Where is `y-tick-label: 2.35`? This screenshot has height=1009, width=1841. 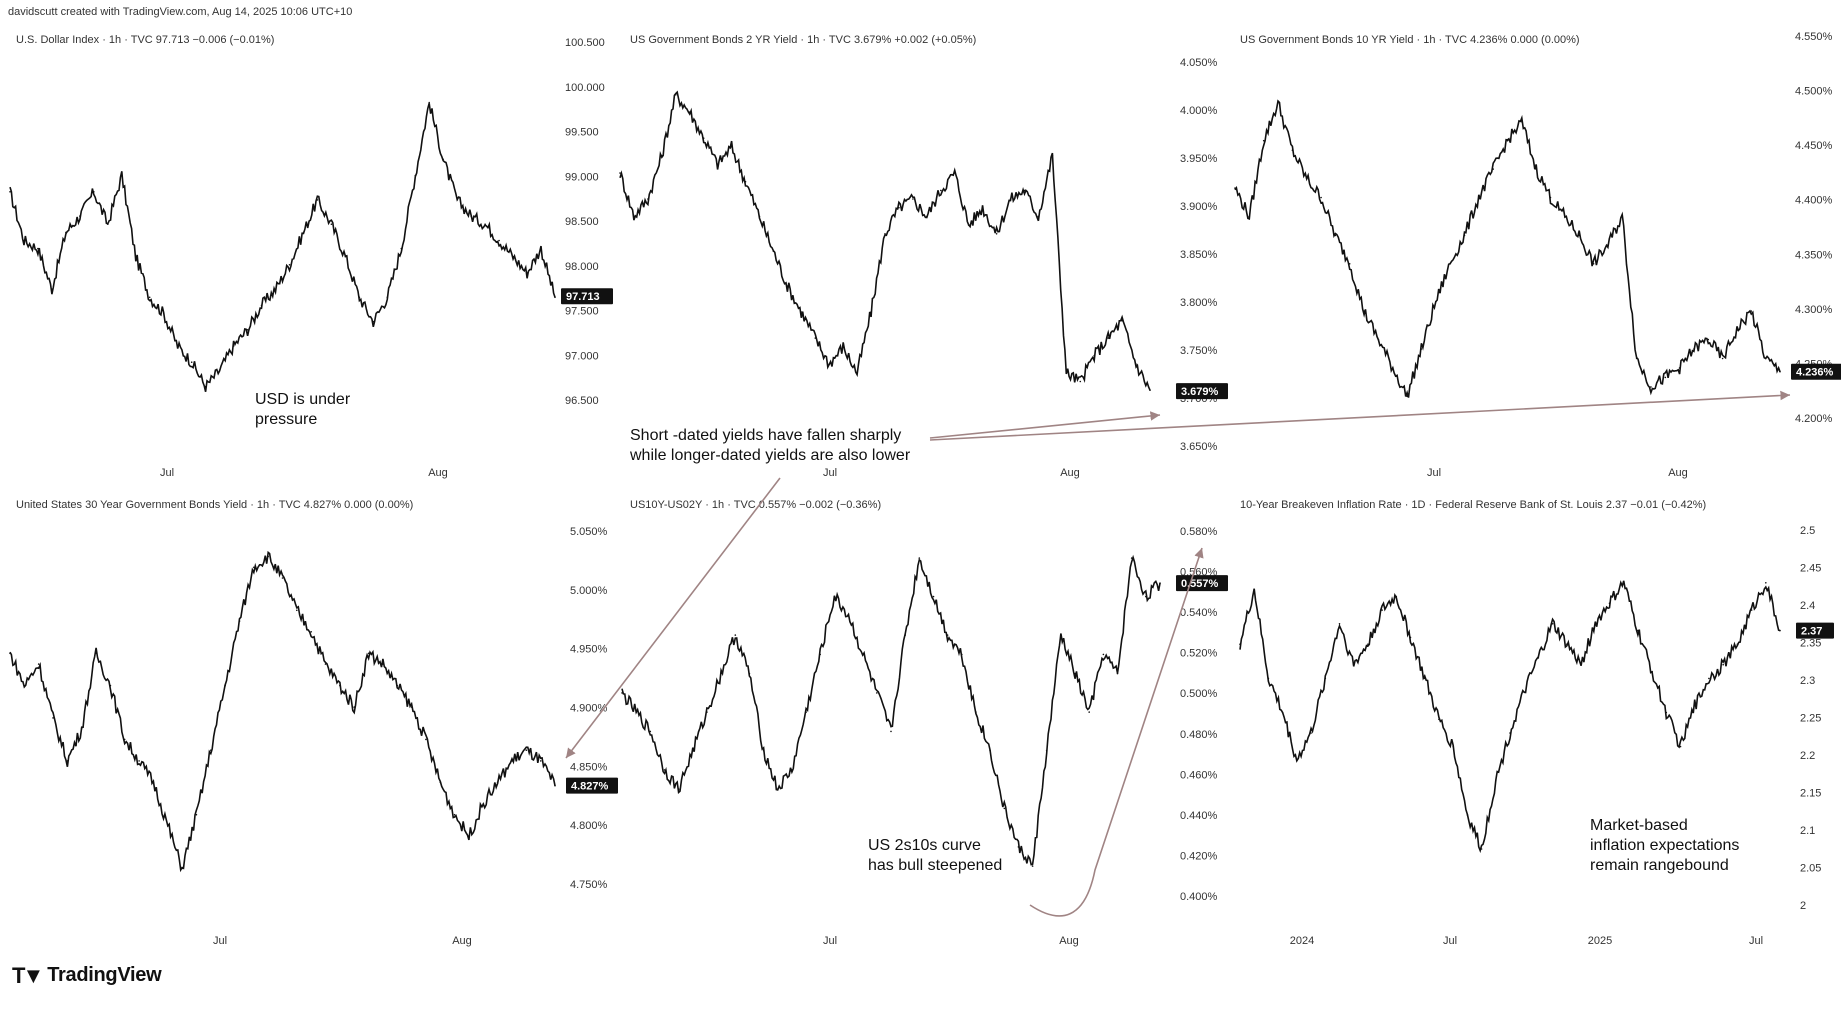 y-tick-label: 2.35 is located at coordinates (1810, 644).